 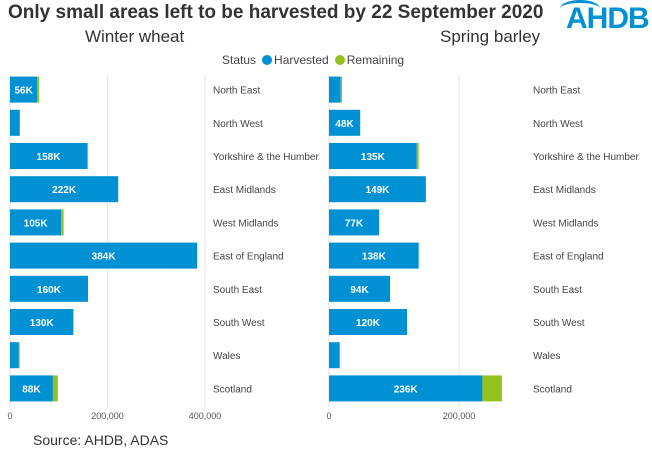 I want to click on data-label: 158K, so click(x=49, y=157).